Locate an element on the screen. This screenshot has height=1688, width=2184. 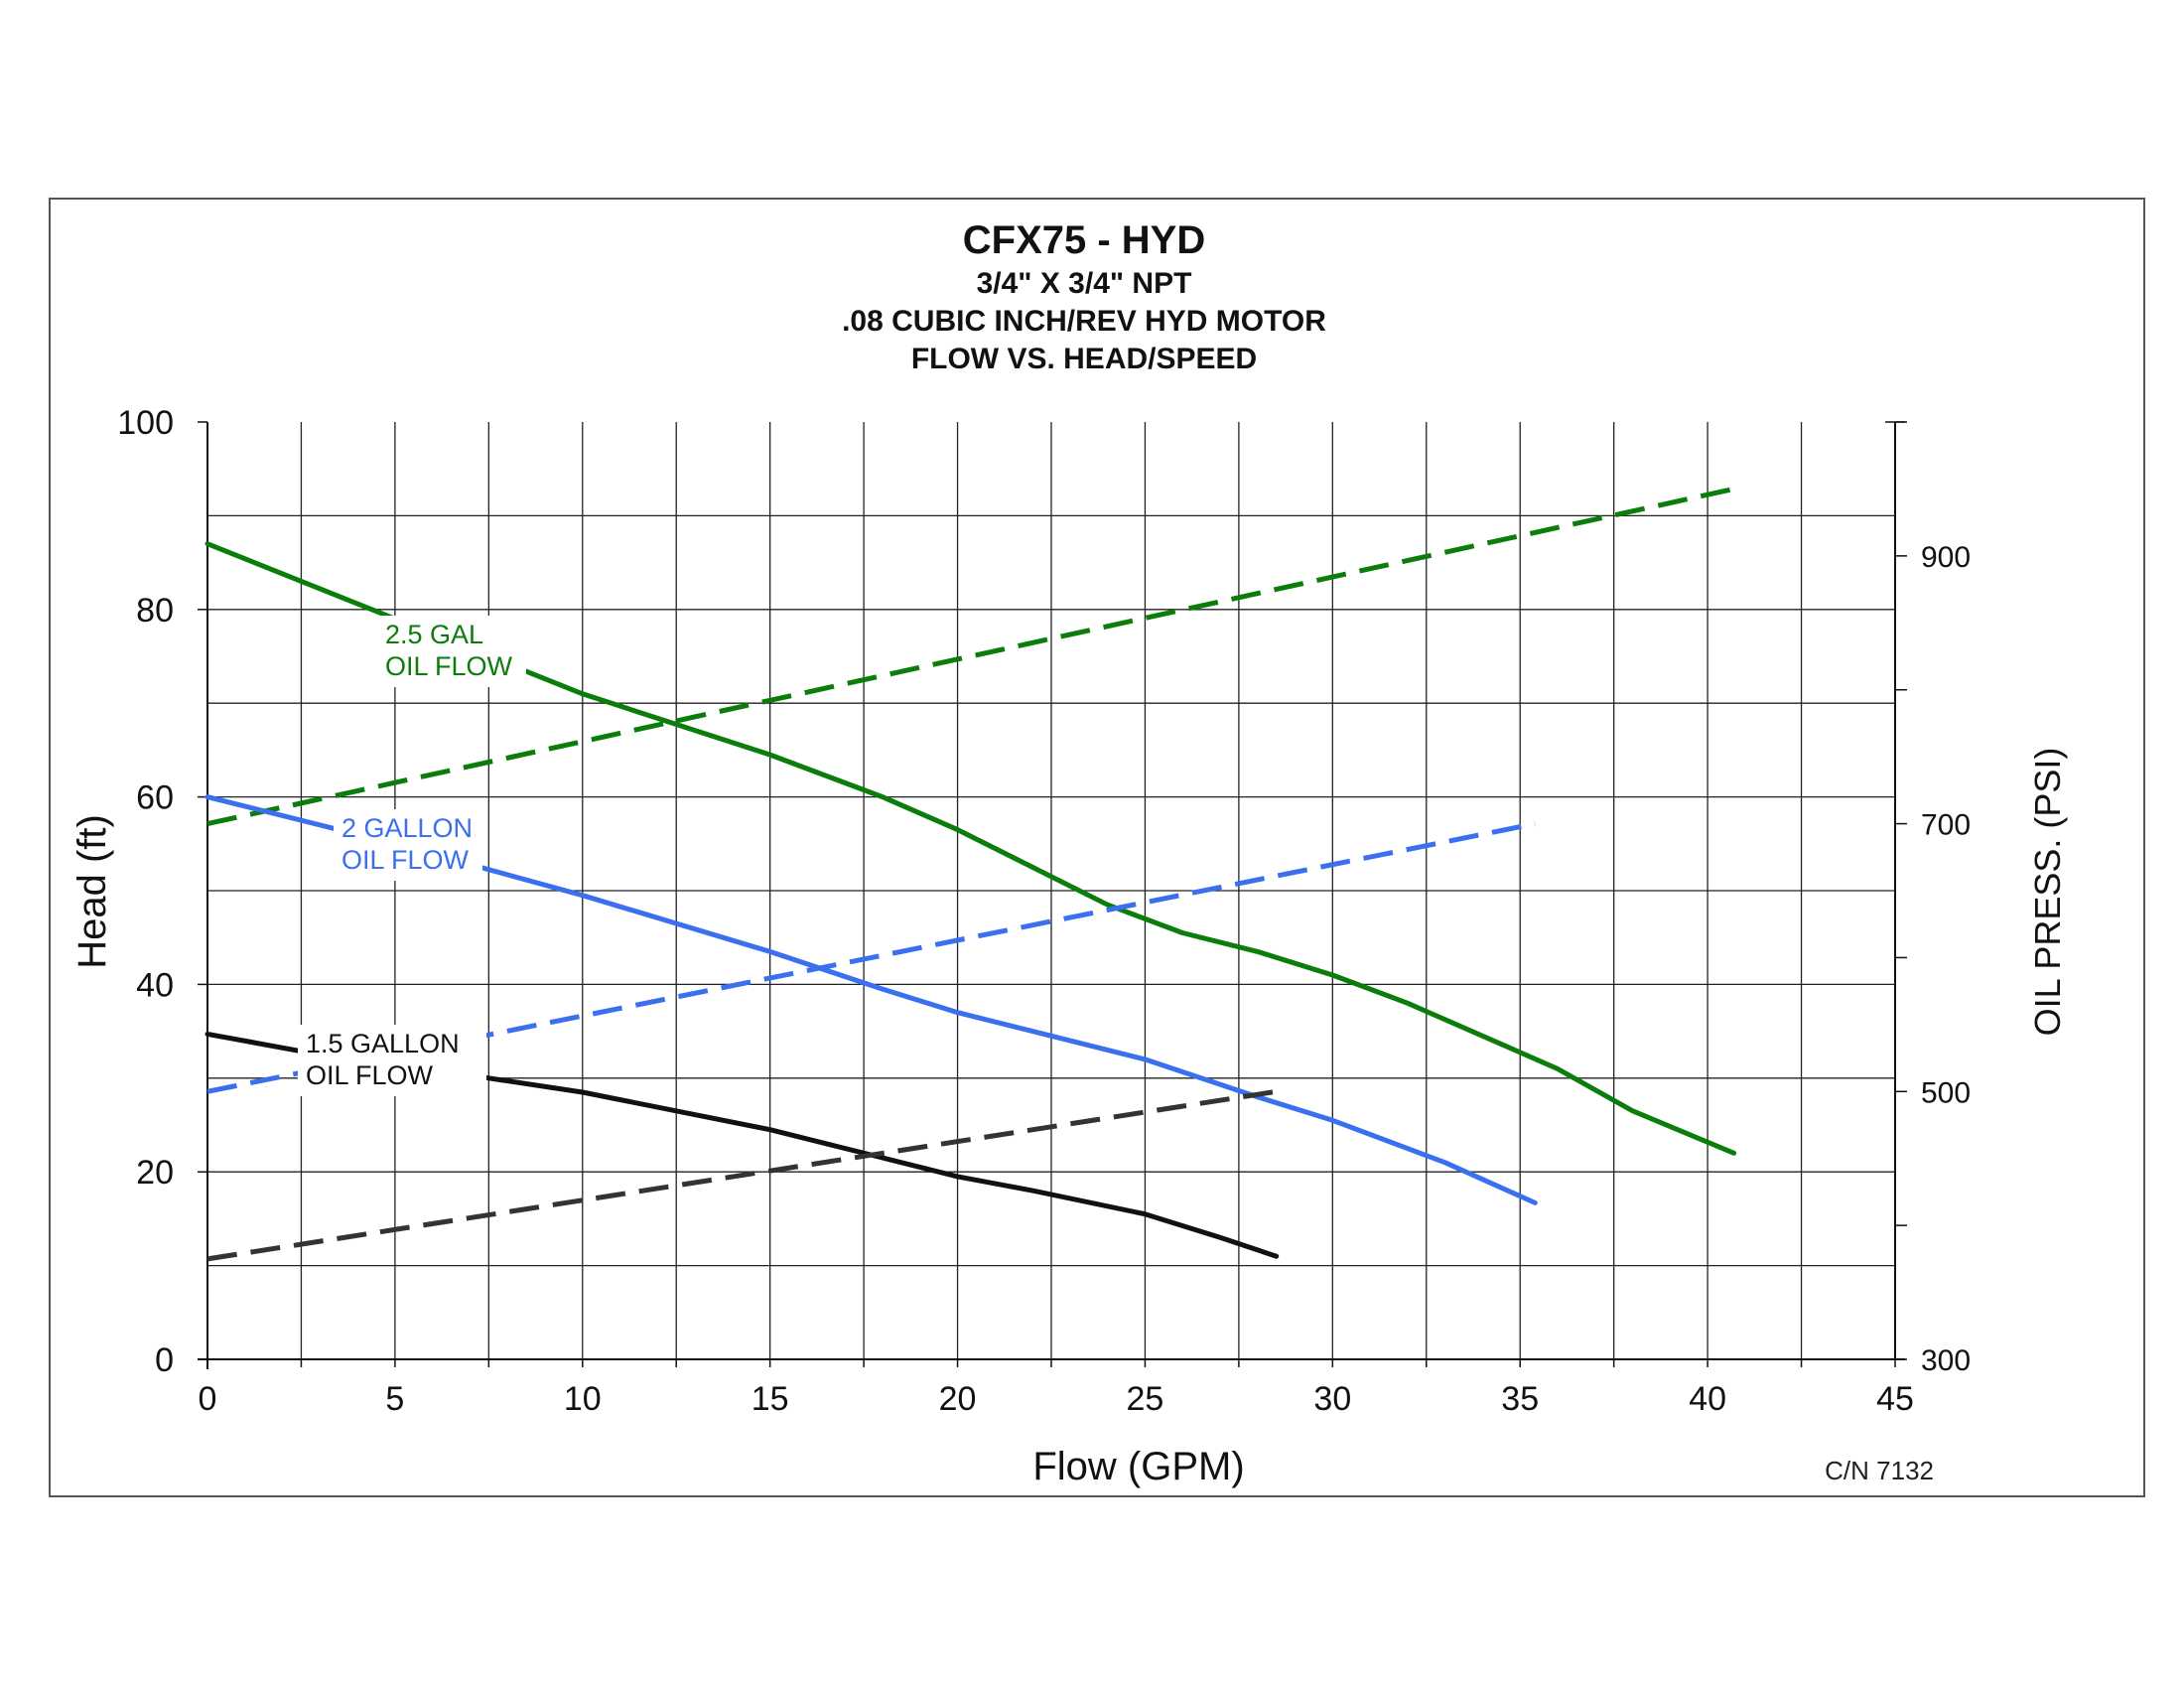
series-line-1-5-gallon-oil-press is located at coordinates (742, 1175).